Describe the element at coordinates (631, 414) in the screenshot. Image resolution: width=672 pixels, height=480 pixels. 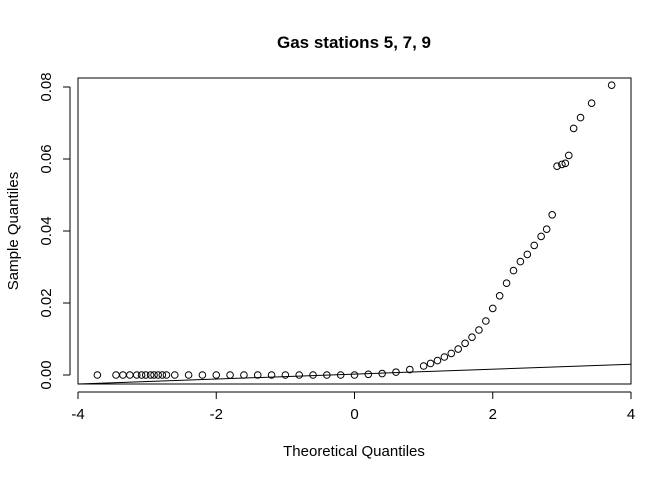
I see `x-tick-label: 4` at that location.